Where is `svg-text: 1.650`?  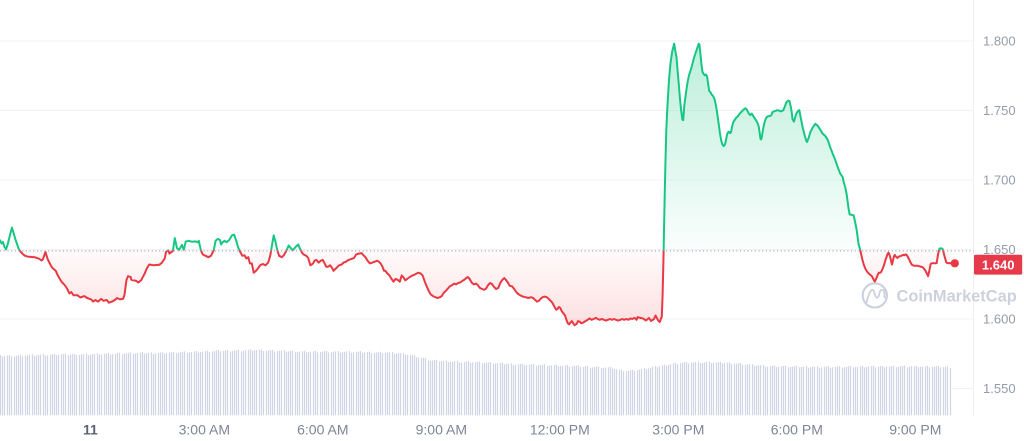 svg-text: 1.650 is located at coordinates (999, 249).